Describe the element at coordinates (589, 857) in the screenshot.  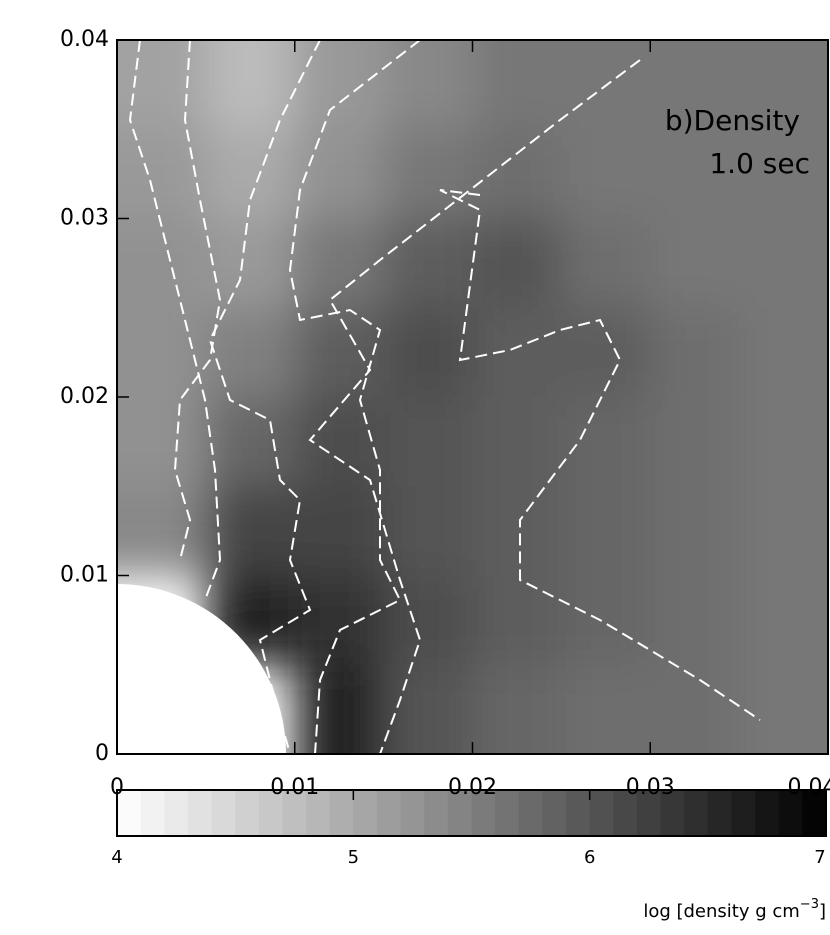
I see `colorbar-tick-label: 6` at that location.